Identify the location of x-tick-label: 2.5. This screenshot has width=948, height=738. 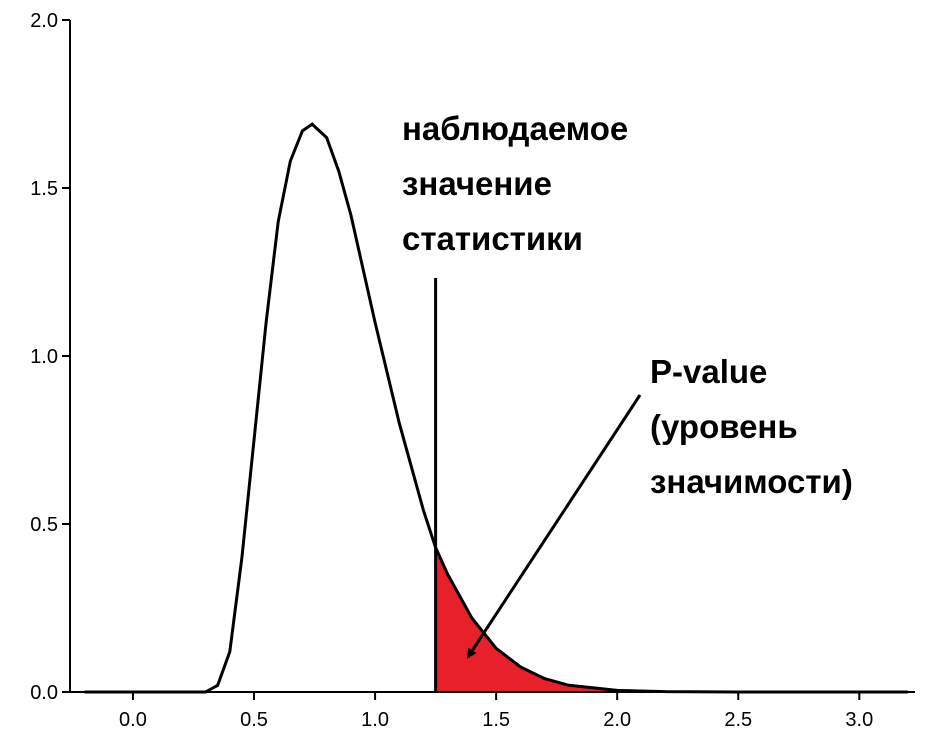
(738, 720).